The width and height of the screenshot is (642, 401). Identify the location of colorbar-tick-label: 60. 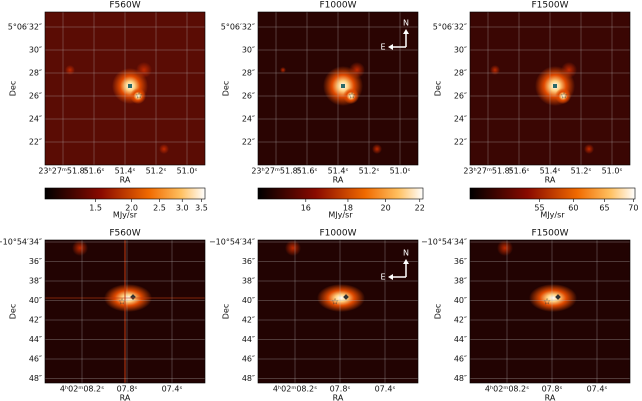
(573, 208).